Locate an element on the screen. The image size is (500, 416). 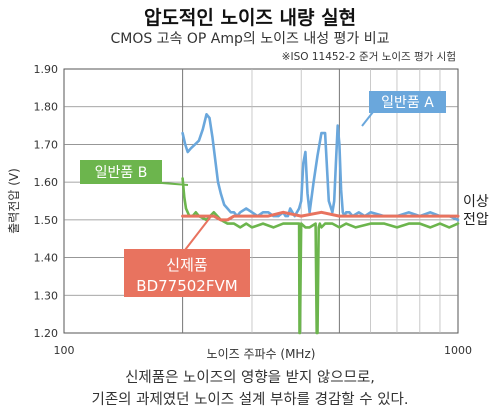
y-tick-label: 1.90 is located at coordinates (46, 69).